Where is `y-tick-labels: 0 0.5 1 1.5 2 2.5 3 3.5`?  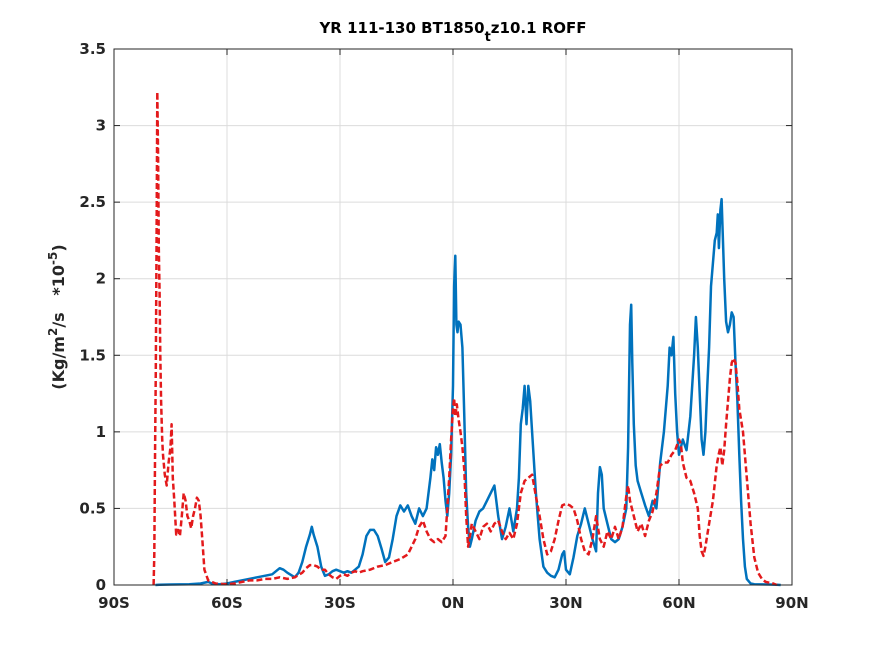
y-tick-labels: 0 0.5 1 1.5 2 2.5 3 3.5 is located at coordinates (92, 317).